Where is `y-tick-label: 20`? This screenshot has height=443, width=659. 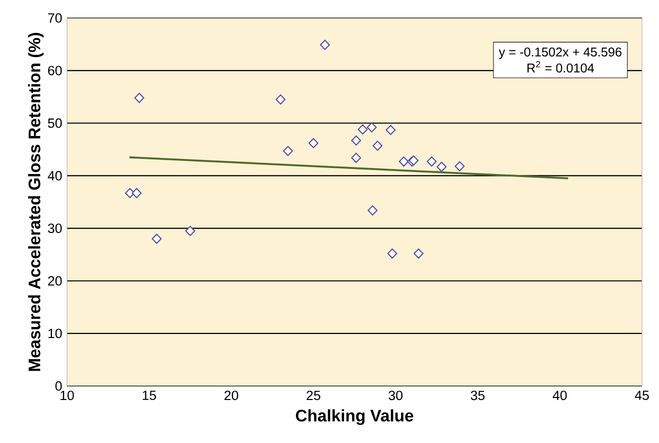 y-tick-label: 20 is located at coordinates (55, 281).